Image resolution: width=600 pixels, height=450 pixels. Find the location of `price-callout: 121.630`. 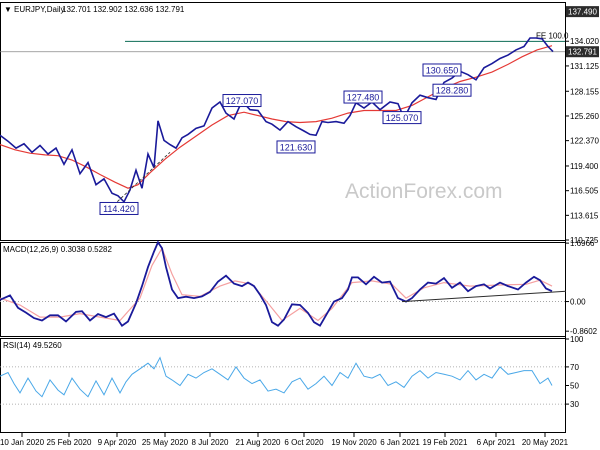

price-callout: 121.630 is located at coordinates (296, 147).